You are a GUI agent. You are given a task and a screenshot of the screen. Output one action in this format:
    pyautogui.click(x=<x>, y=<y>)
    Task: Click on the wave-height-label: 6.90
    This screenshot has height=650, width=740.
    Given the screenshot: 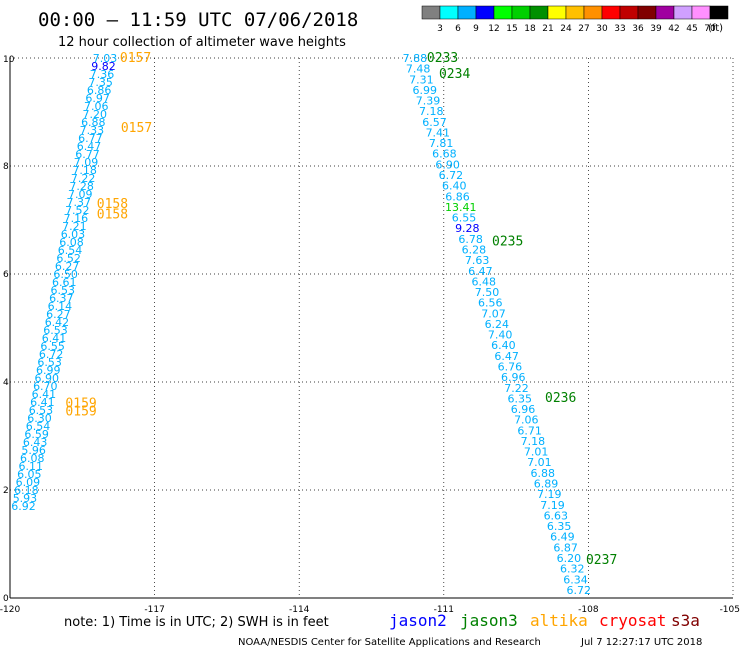 What is the action you would take?
    pyautogui.click(x=47, y=378)
    